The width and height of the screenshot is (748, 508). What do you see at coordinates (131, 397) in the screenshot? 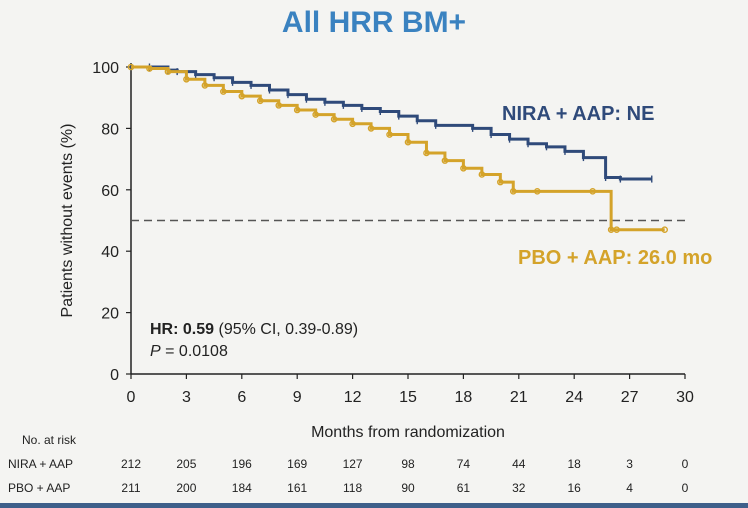
I see `x-tick-label: 0` at bounding box center [131, 397].